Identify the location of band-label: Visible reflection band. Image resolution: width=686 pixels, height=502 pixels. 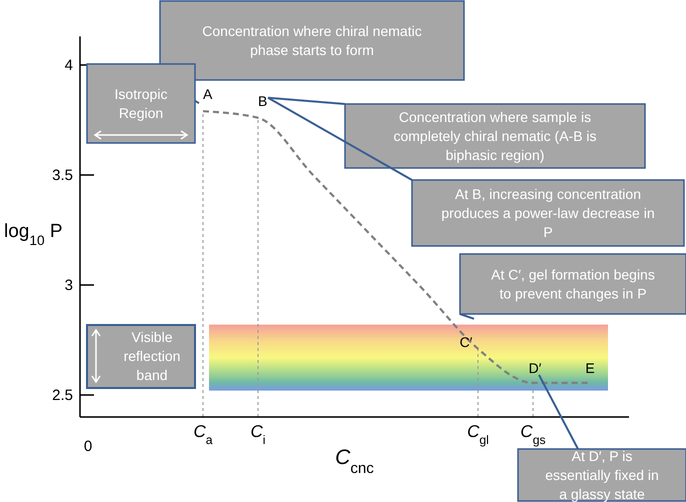
(152, 356).